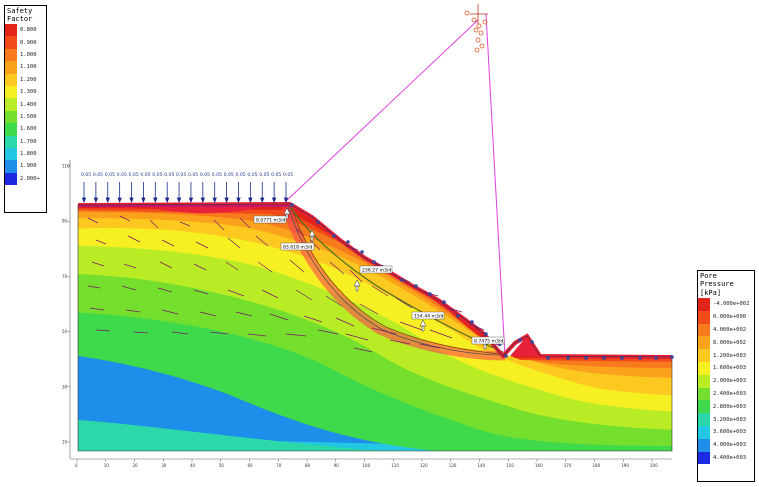 Image resolution: width=759 pixels, height=487 pixels. Describe the element at coordinates (193, 465) in the screenshot. I see `x-tick-label: 40` at that location.